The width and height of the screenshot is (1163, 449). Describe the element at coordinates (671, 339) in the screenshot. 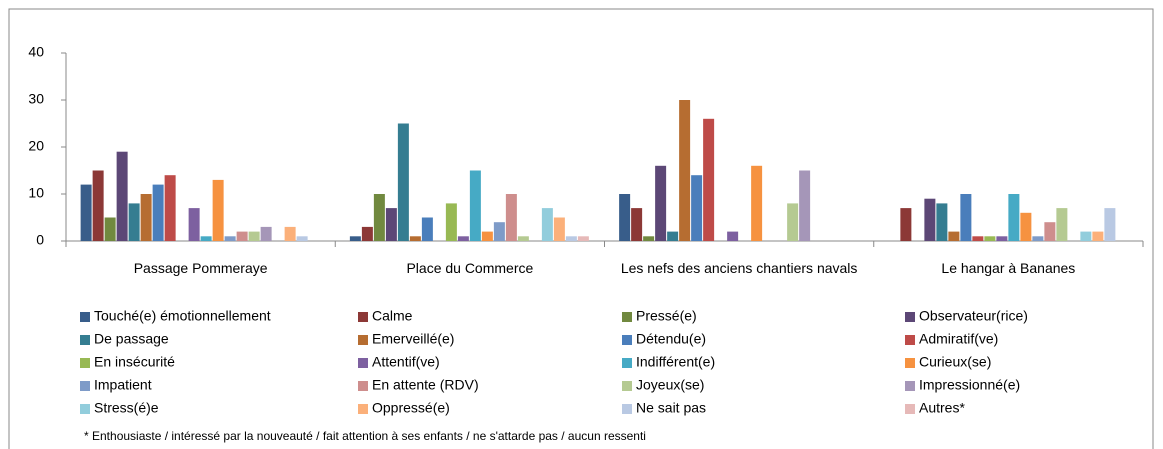

I see `legend-label: Détendu(e)` at that location.